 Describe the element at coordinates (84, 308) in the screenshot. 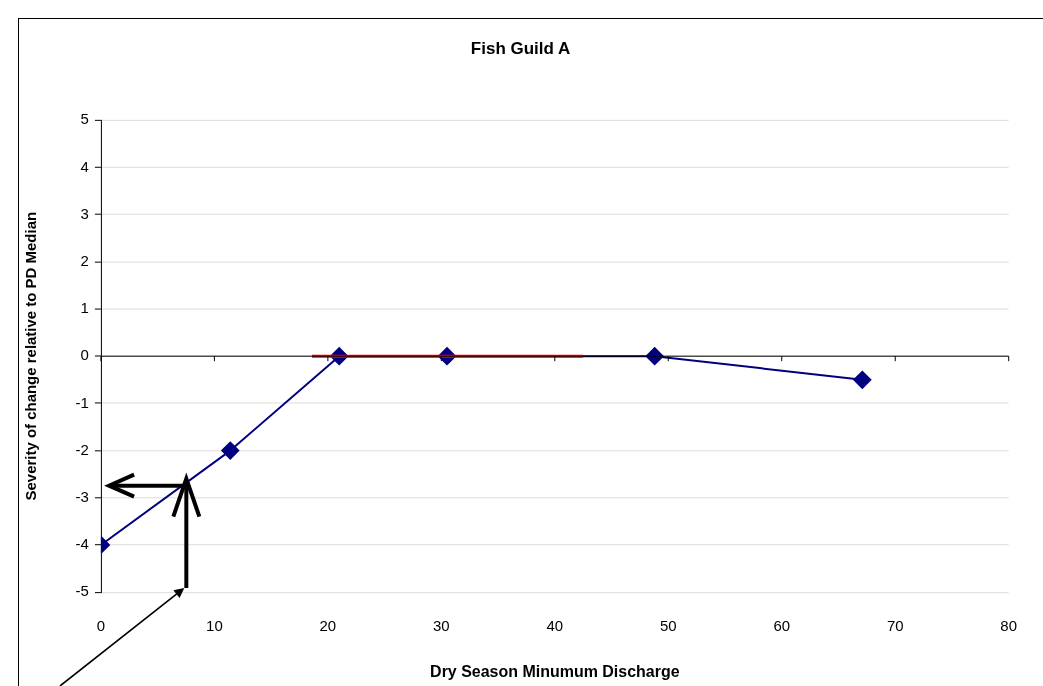

I see `y-tick-label: 1` at that location.